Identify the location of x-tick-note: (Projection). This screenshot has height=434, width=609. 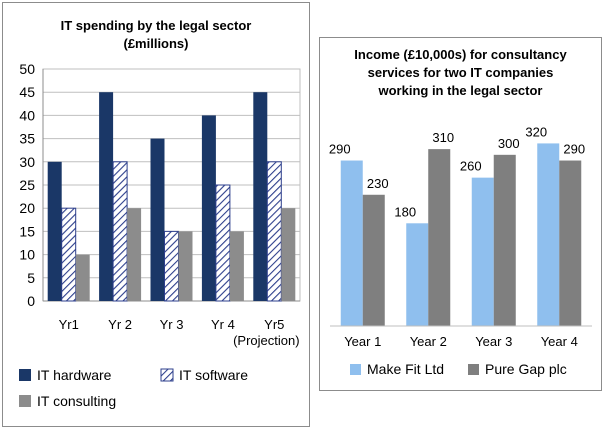
(266, 340).